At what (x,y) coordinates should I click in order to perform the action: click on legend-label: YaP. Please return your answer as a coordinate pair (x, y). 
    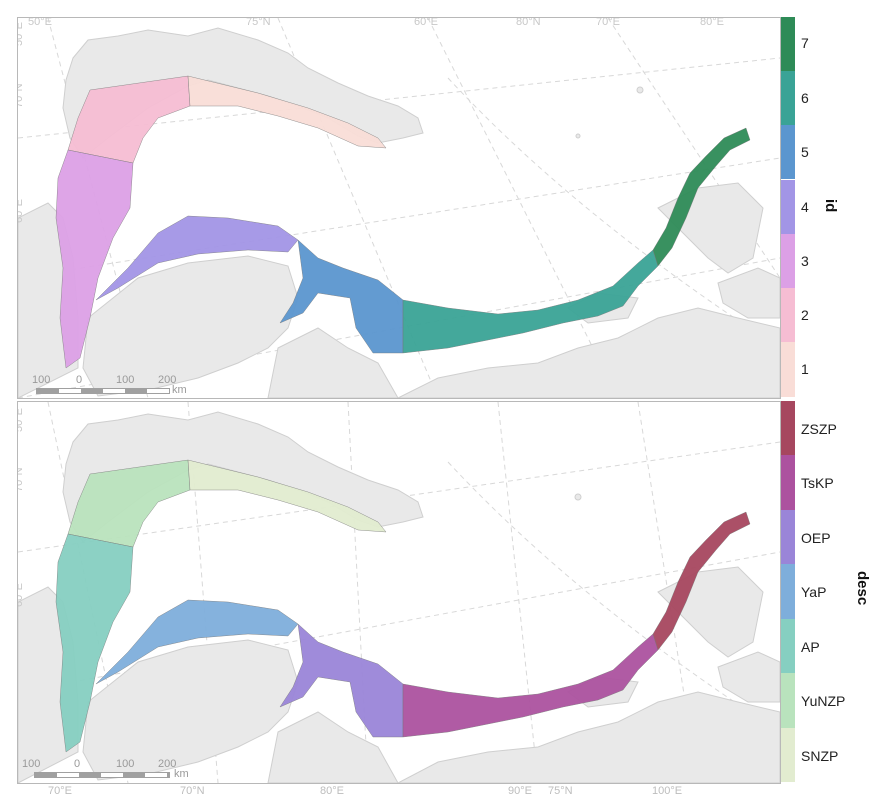
    Looking at the image, I should click on (814, 592).